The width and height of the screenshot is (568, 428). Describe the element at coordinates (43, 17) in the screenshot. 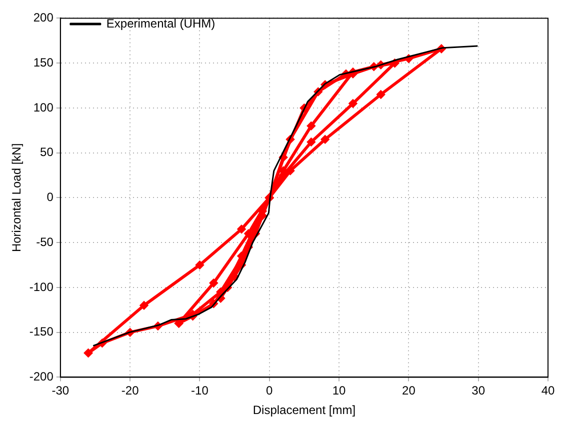

I see `y-tick-label: 200` at that location.